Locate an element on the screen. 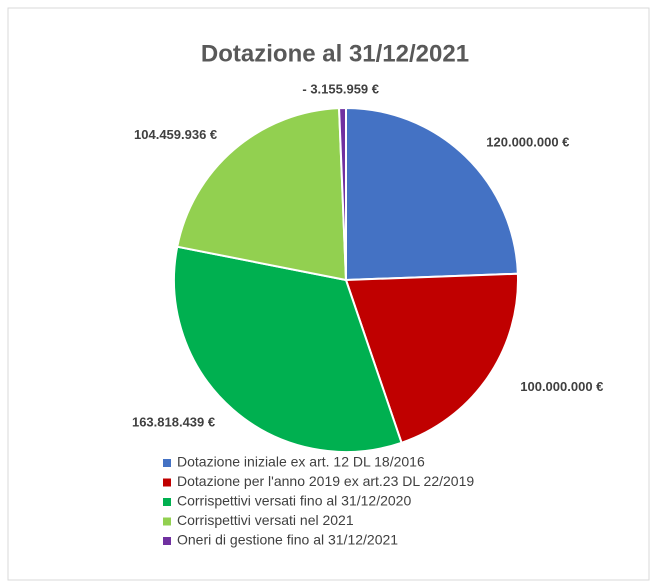 This screenshot has height=587, width=659. legend-label: Oneri di gestione fino al 31/12/2021 is located at coordinates (287, 540).